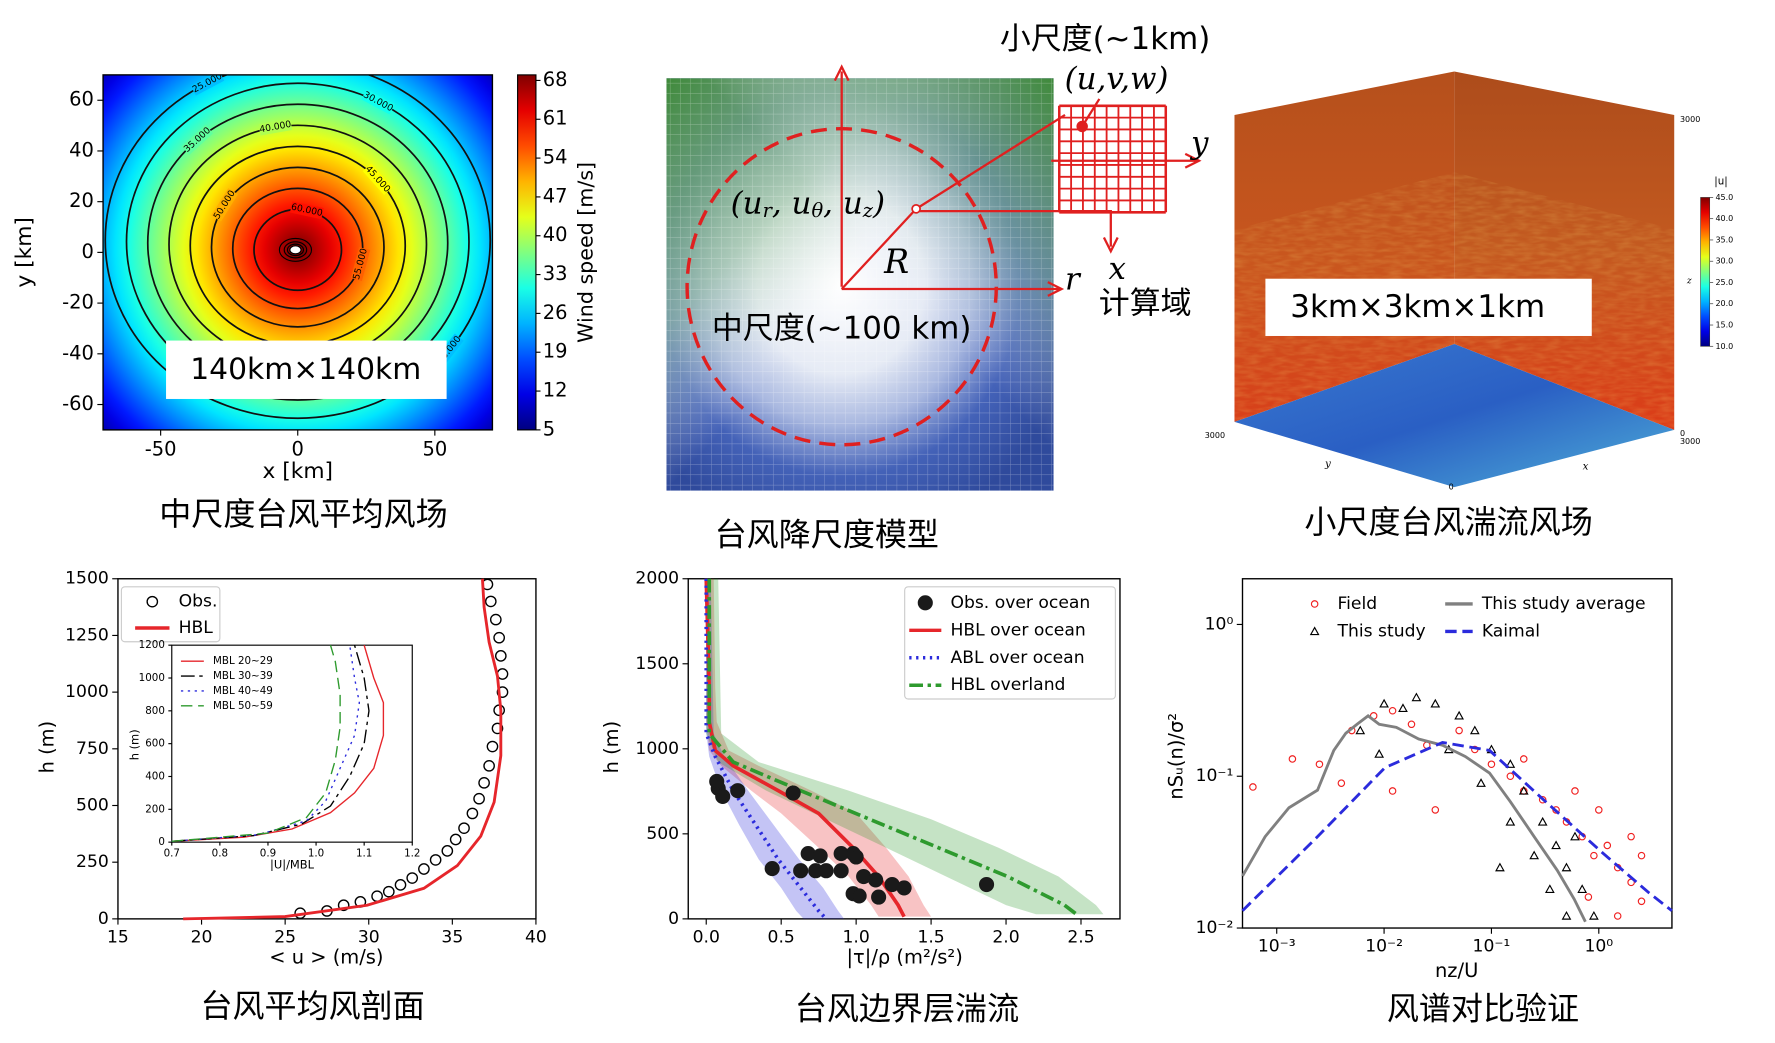 This screenshot has height=1043, width=1775. I want to click on colorbar-tick-label: 61, so click(555, 118).